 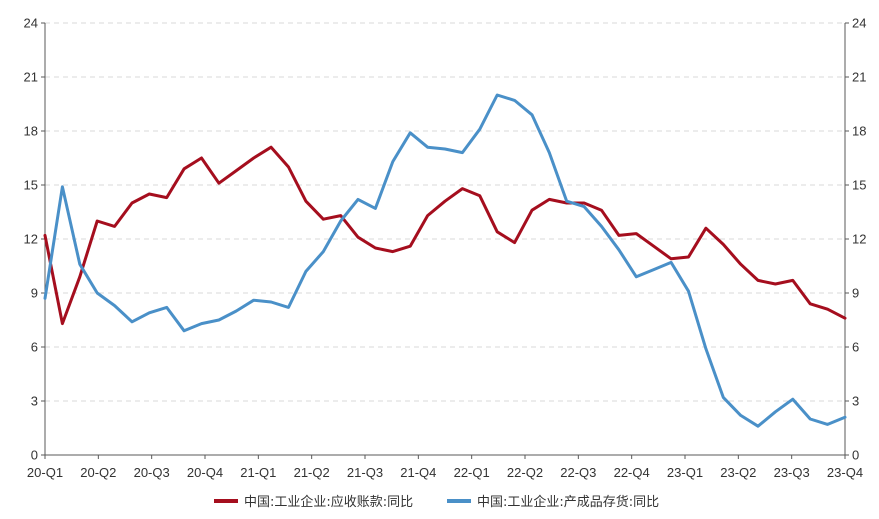 What do you see at coordinates (34, 293) in the screenshot?
I see `y-tick-label: 9` at bounding box center [34, 293].